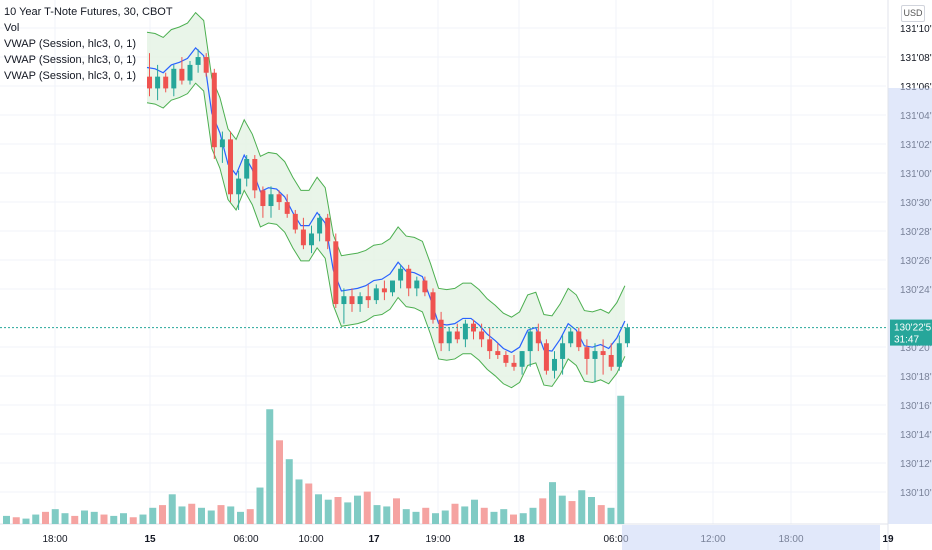 Image resolution: width=932 pixels, height=550 pixels. What do you see at coordinates (12, 28) in the screenshot?
I see `legend-vol: Vol` at bounding box center [12, 28].